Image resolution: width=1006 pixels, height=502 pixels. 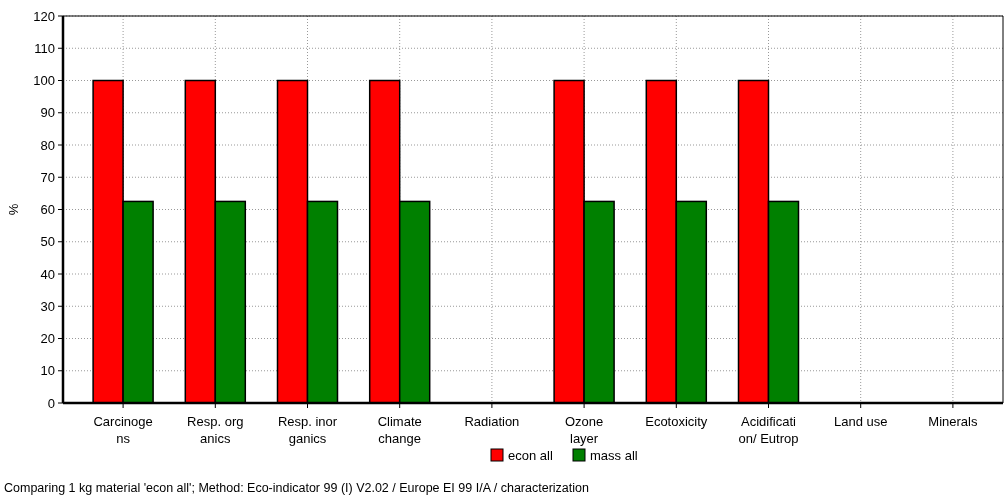 What do you see at coordinates (47, 177) in the screenshot?
I see `y-tick-label: 70` at bounding box center [47, 177].